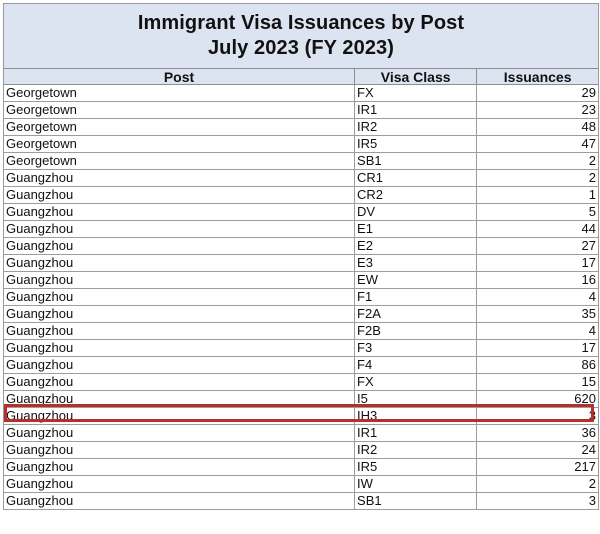  Describe the element at coordinates (416, 365) in the screenshot. I see `cell-visa-class: F4` at that location.